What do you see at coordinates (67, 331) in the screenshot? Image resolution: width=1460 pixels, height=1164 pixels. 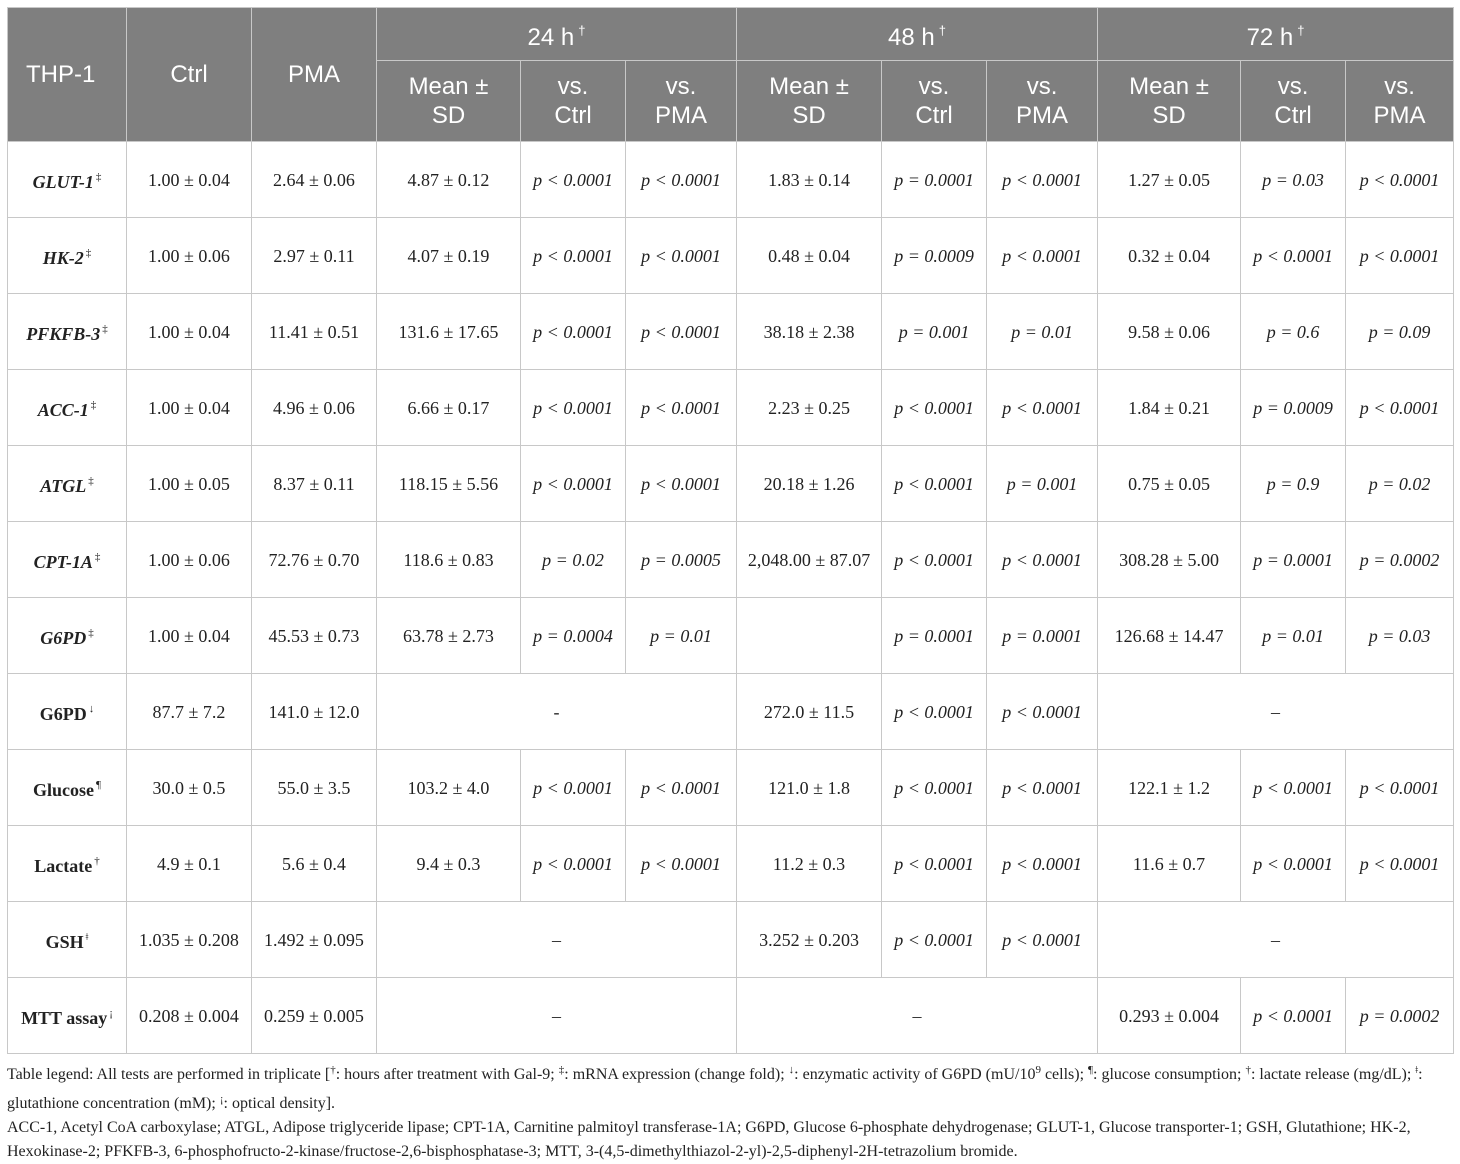 I see `row-label: PFKFB-3 ‡` at bounding box center [67, 331].